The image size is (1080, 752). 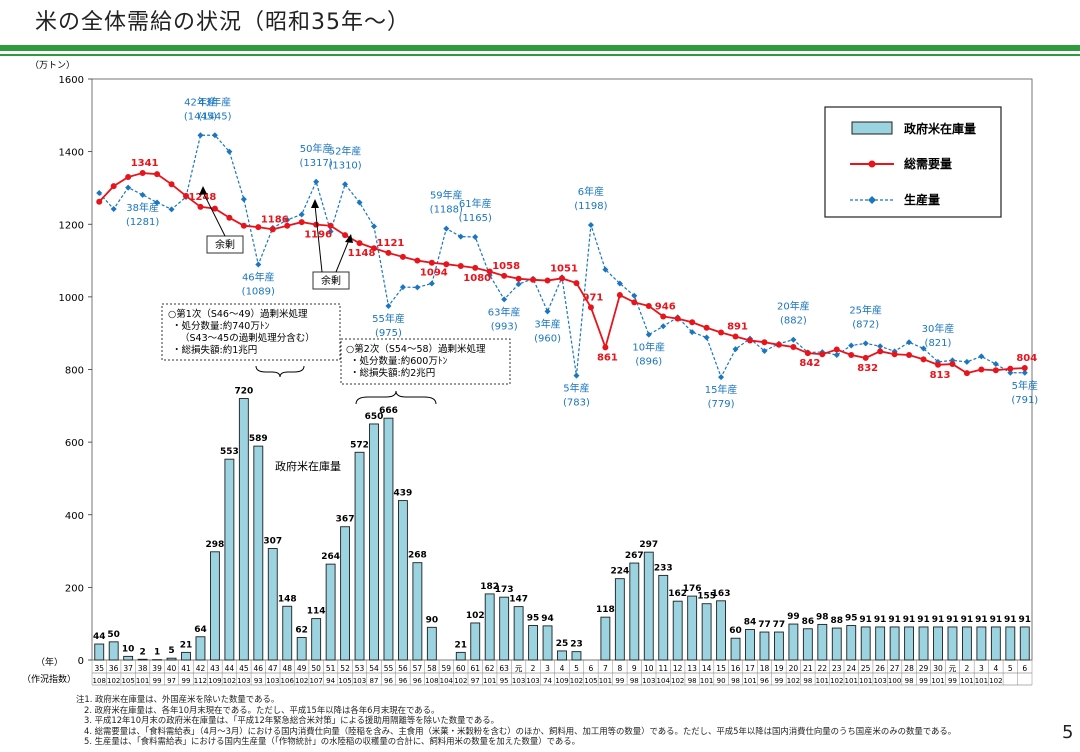 I want to click on demand-value-label: 891, so click(x=737, y=326).